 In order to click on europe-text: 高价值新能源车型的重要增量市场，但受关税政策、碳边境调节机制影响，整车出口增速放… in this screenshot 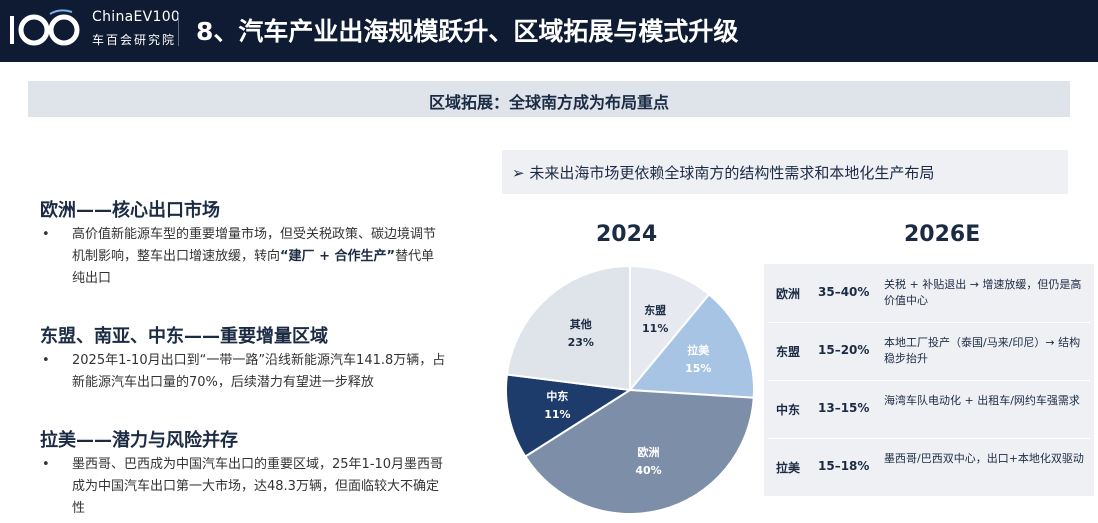, I will do `click(259, 257)`.